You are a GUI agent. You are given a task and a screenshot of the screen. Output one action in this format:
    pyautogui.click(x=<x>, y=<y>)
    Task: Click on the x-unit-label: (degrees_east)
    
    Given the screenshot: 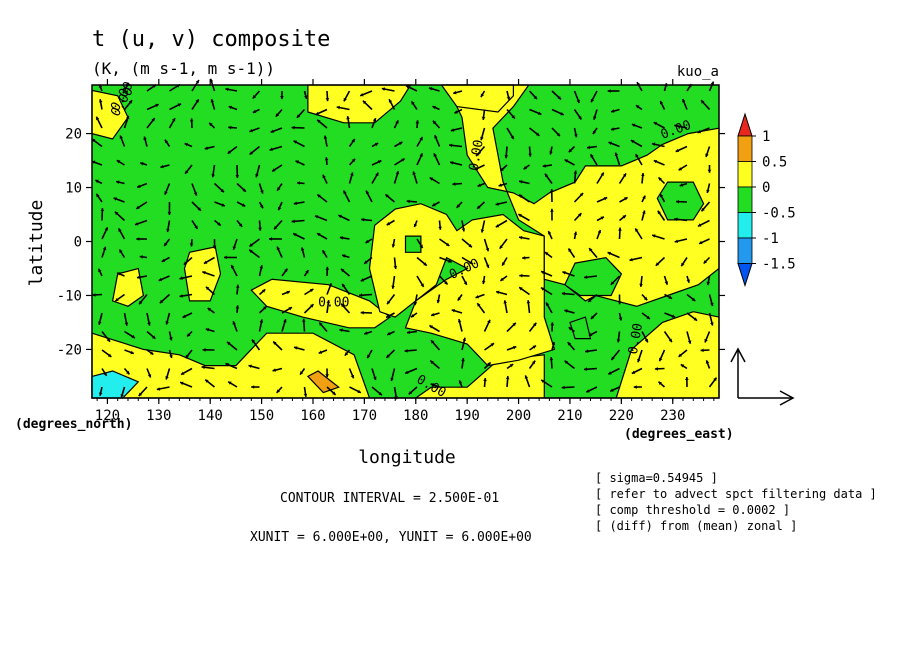 What is the action you would take?
    pyautogui.click(x=679, y=434)
    